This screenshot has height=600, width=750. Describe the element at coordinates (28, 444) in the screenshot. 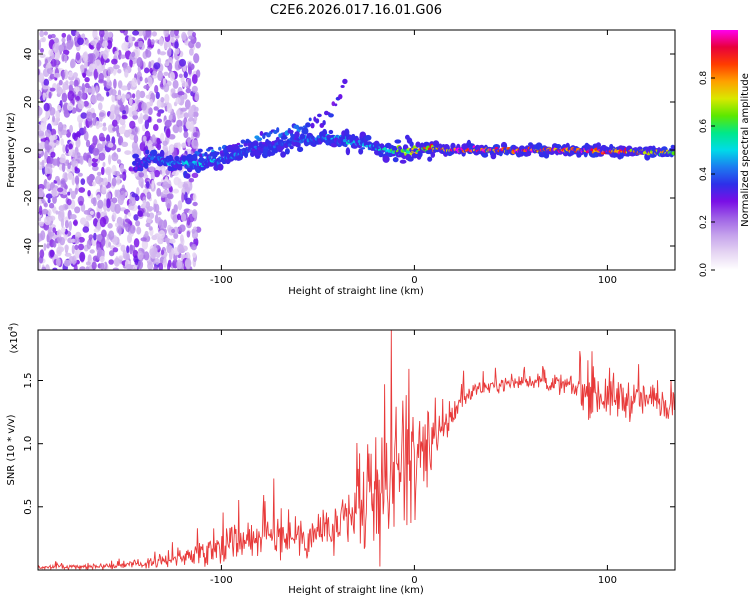

I see `snr-ytick-label: 1.0` at that location.